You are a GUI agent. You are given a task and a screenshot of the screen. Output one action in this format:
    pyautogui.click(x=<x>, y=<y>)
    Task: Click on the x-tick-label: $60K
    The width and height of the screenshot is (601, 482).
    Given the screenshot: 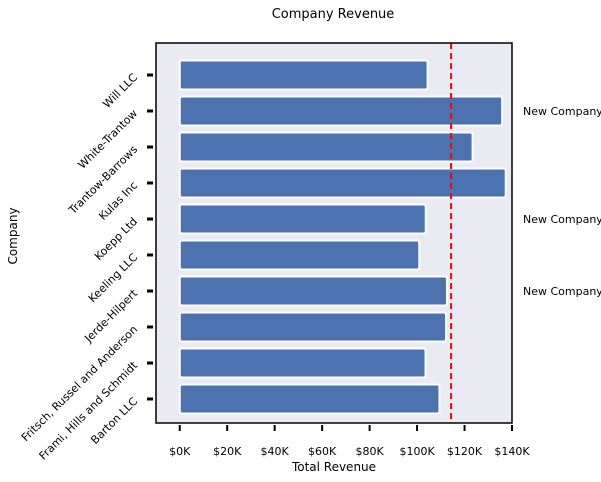 What is the action you would take?
    pyautogui.click(x=322, y=451)
    